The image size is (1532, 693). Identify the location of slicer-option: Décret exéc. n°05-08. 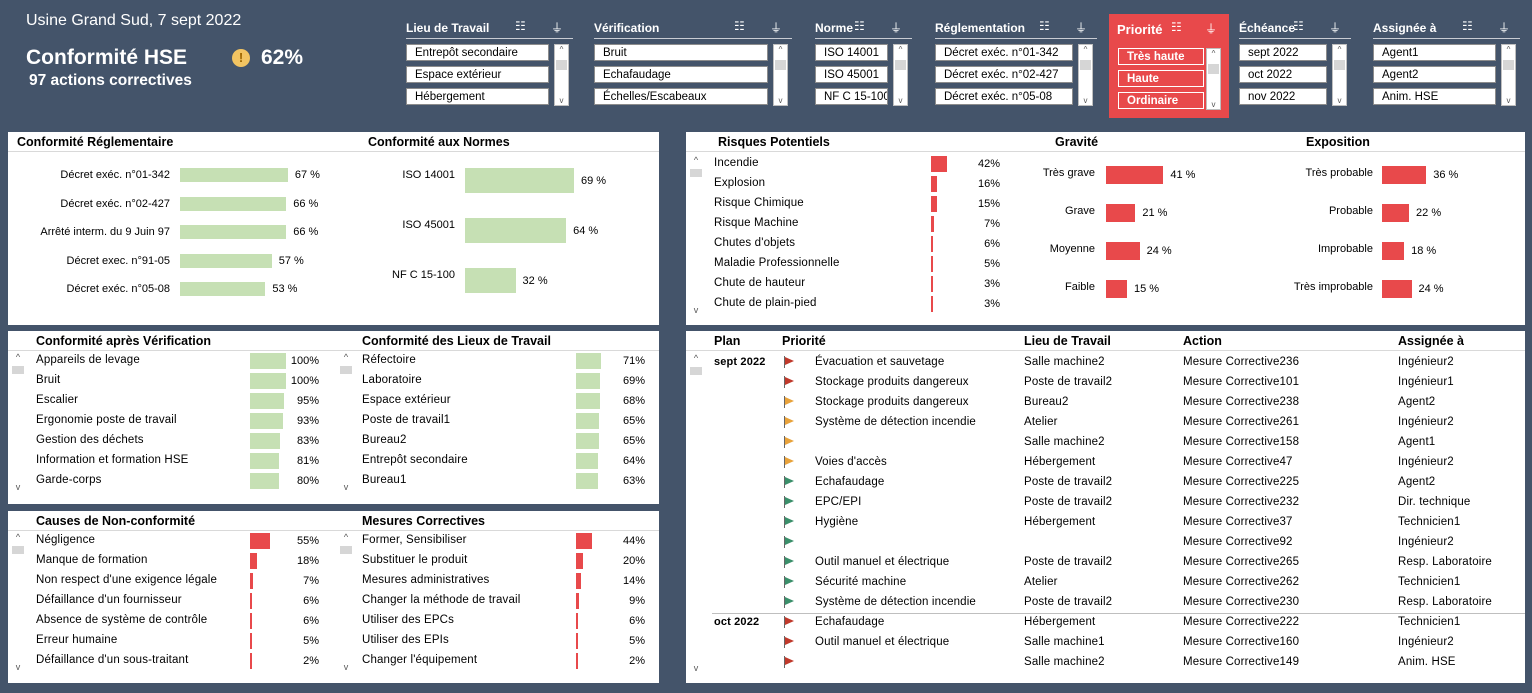
(1004, 96).